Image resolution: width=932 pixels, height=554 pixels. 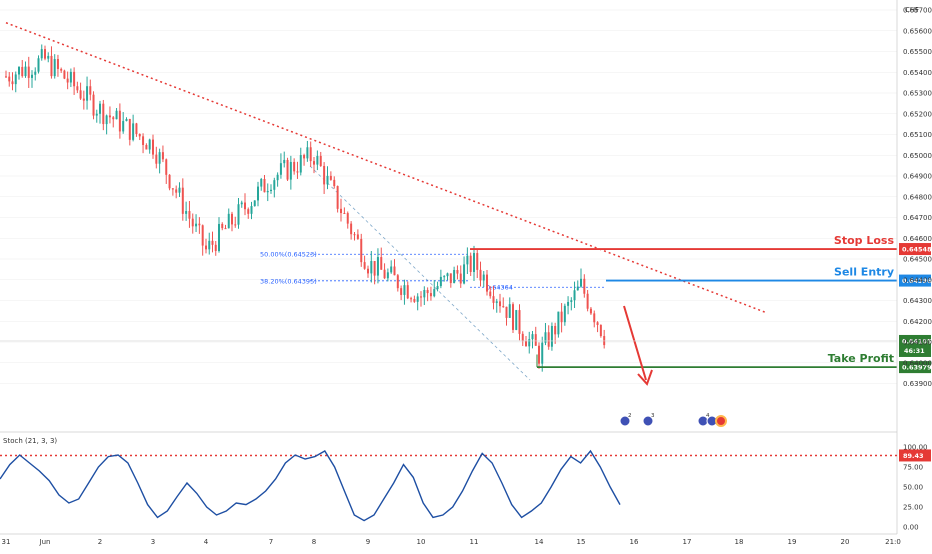 I want to click on fib-level-label: 0.64364, so click(x=499, y=288).